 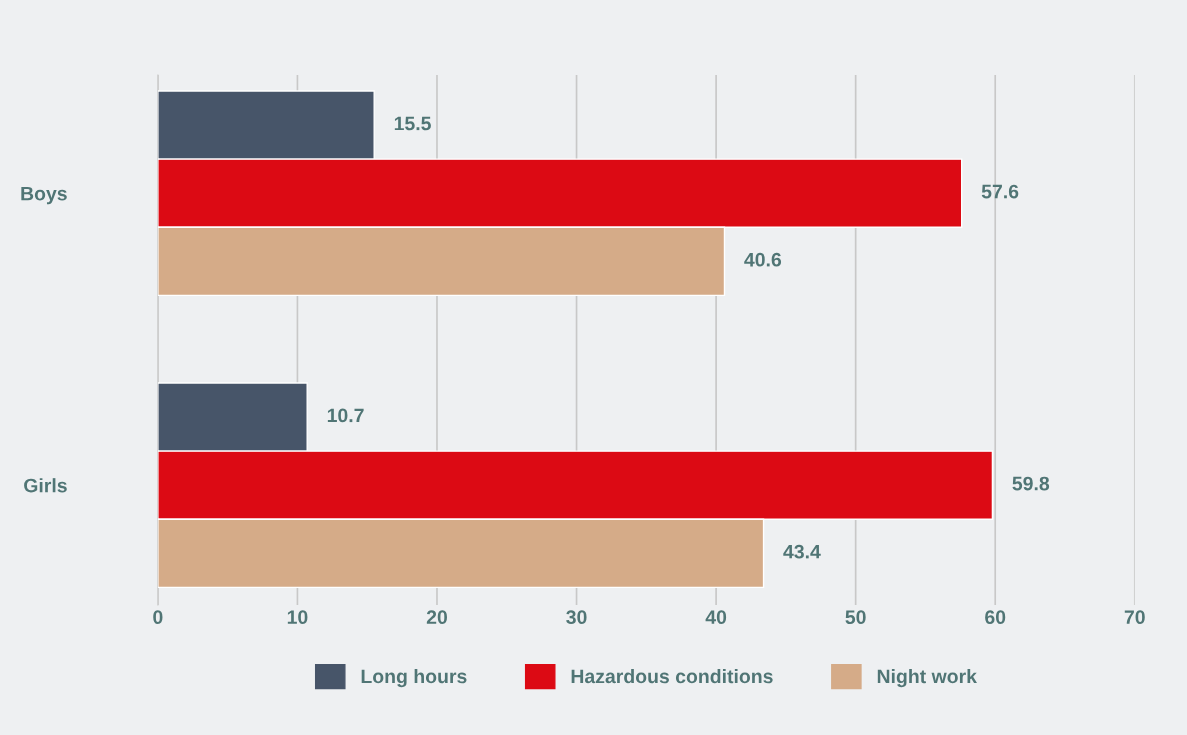 I want to click on data-label: 57.6, so click(x=1000, y=191).